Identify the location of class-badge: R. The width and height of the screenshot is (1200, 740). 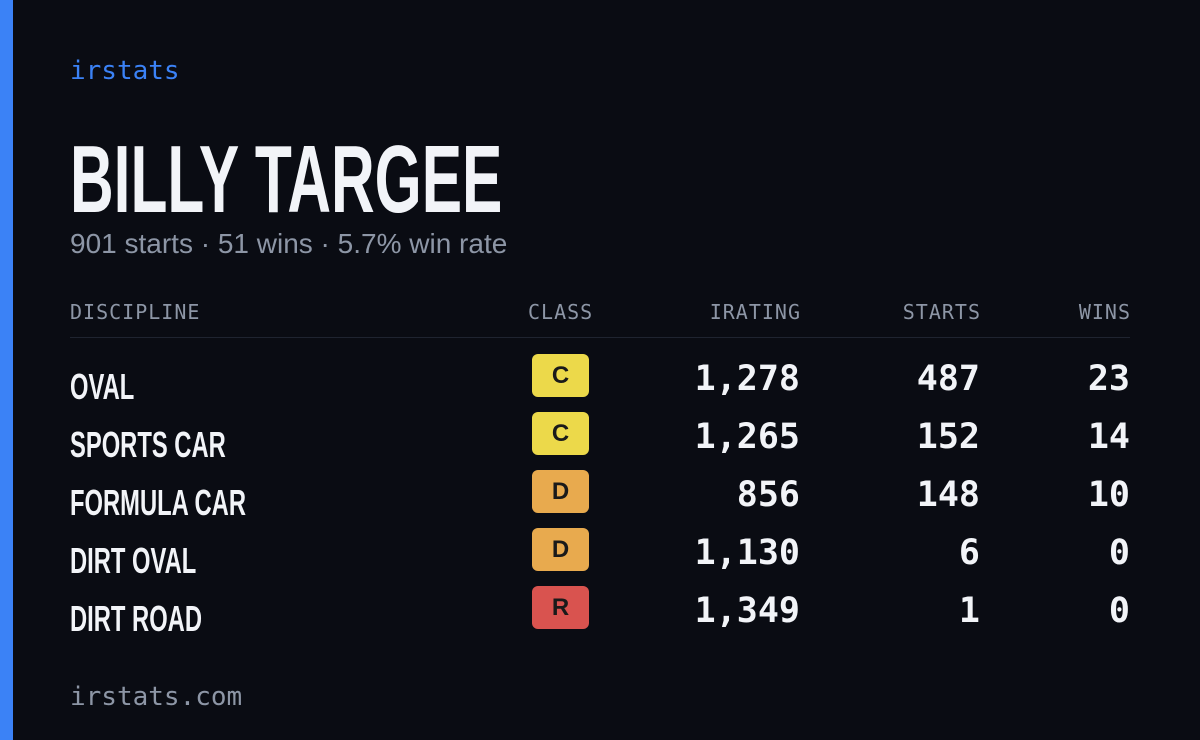
(560, 607).